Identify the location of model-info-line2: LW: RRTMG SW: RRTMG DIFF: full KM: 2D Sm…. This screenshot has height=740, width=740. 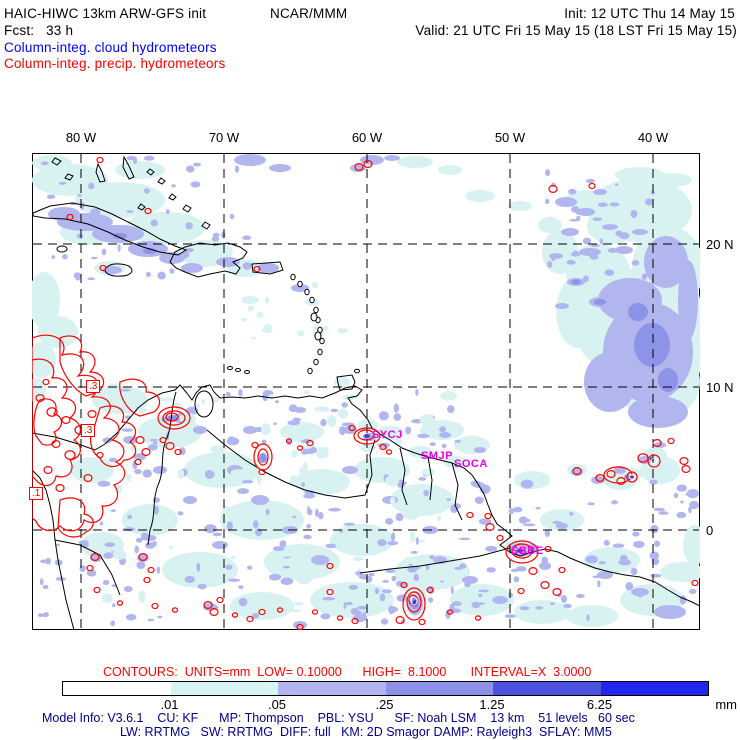
(366, 732).